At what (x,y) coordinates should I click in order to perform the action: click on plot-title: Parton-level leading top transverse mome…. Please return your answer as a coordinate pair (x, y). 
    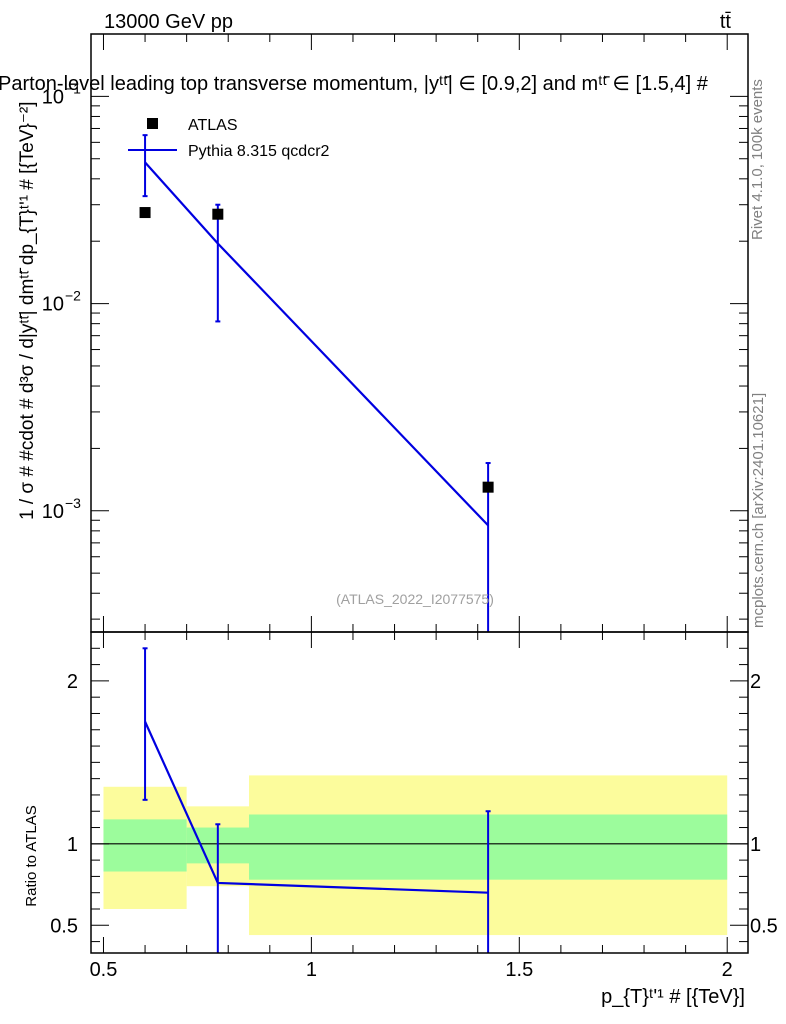
    Looking at the image, I should click on (354, 84).